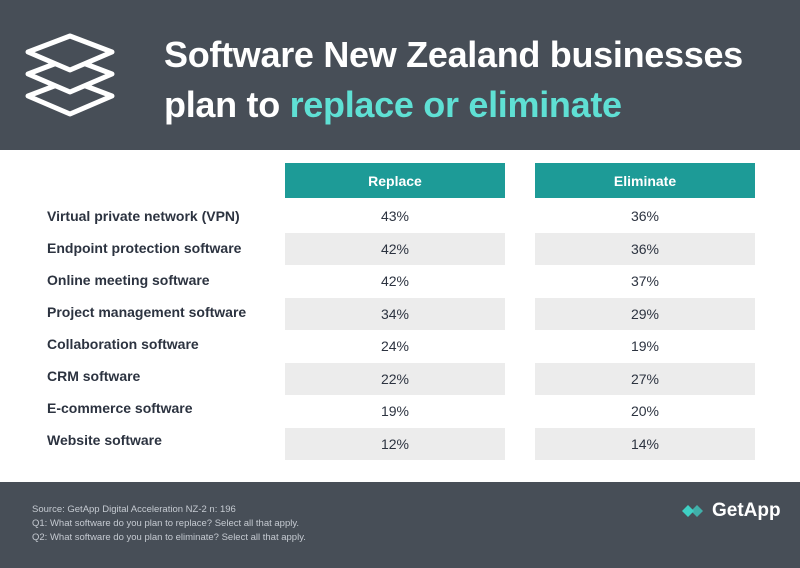  I want to click on eliminate-cell: 29%, so click(645, 313).